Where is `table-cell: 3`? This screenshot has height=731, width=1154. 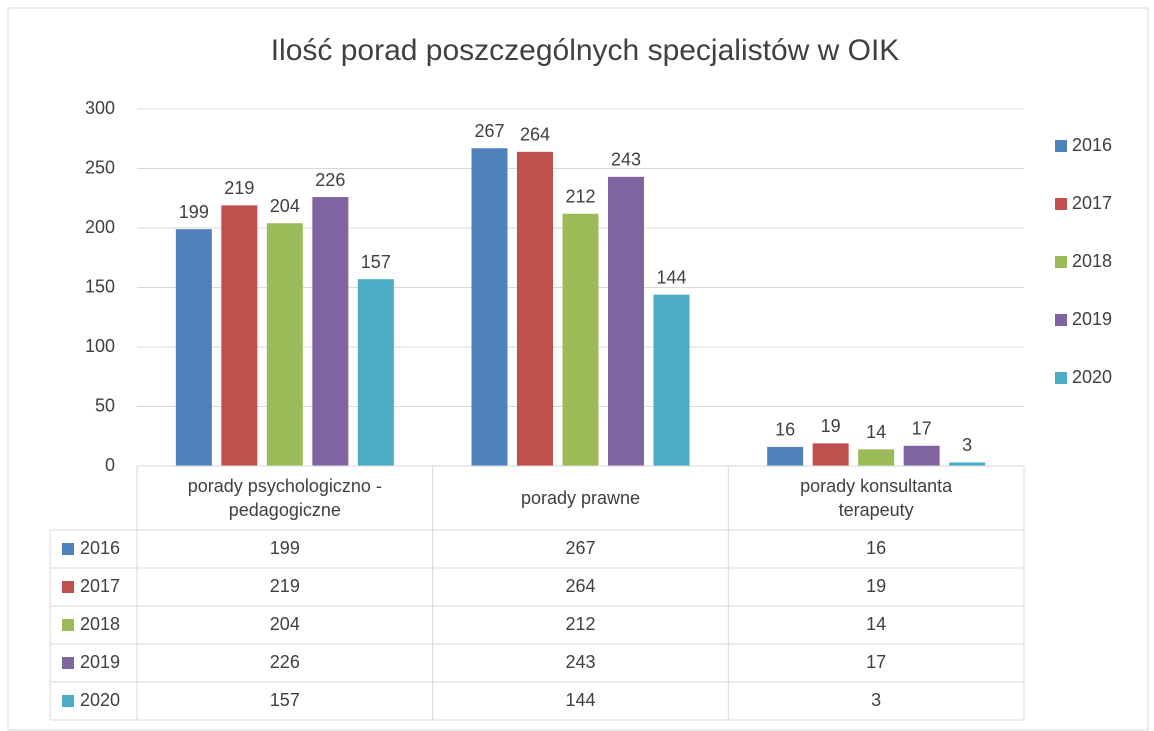
table-cell: 3 is located at coordinates (876, 700).